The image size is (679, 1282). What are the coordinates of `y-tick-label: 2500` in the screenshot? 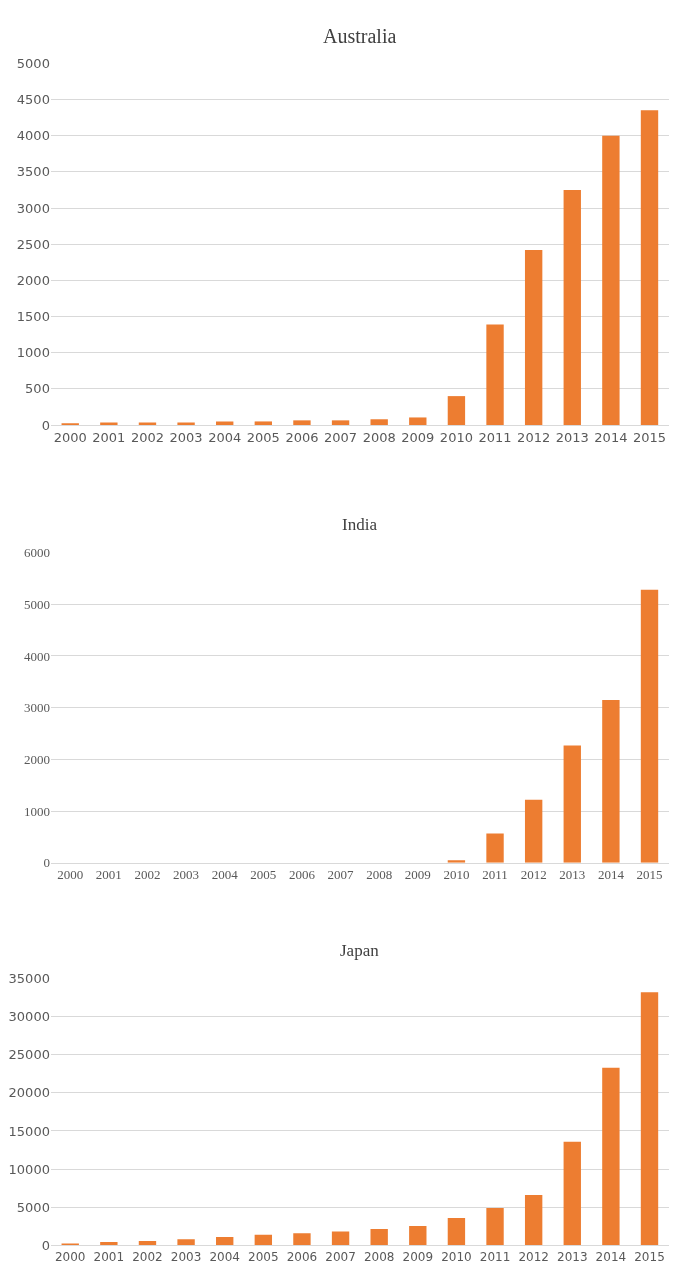 It's located at (33, 244).